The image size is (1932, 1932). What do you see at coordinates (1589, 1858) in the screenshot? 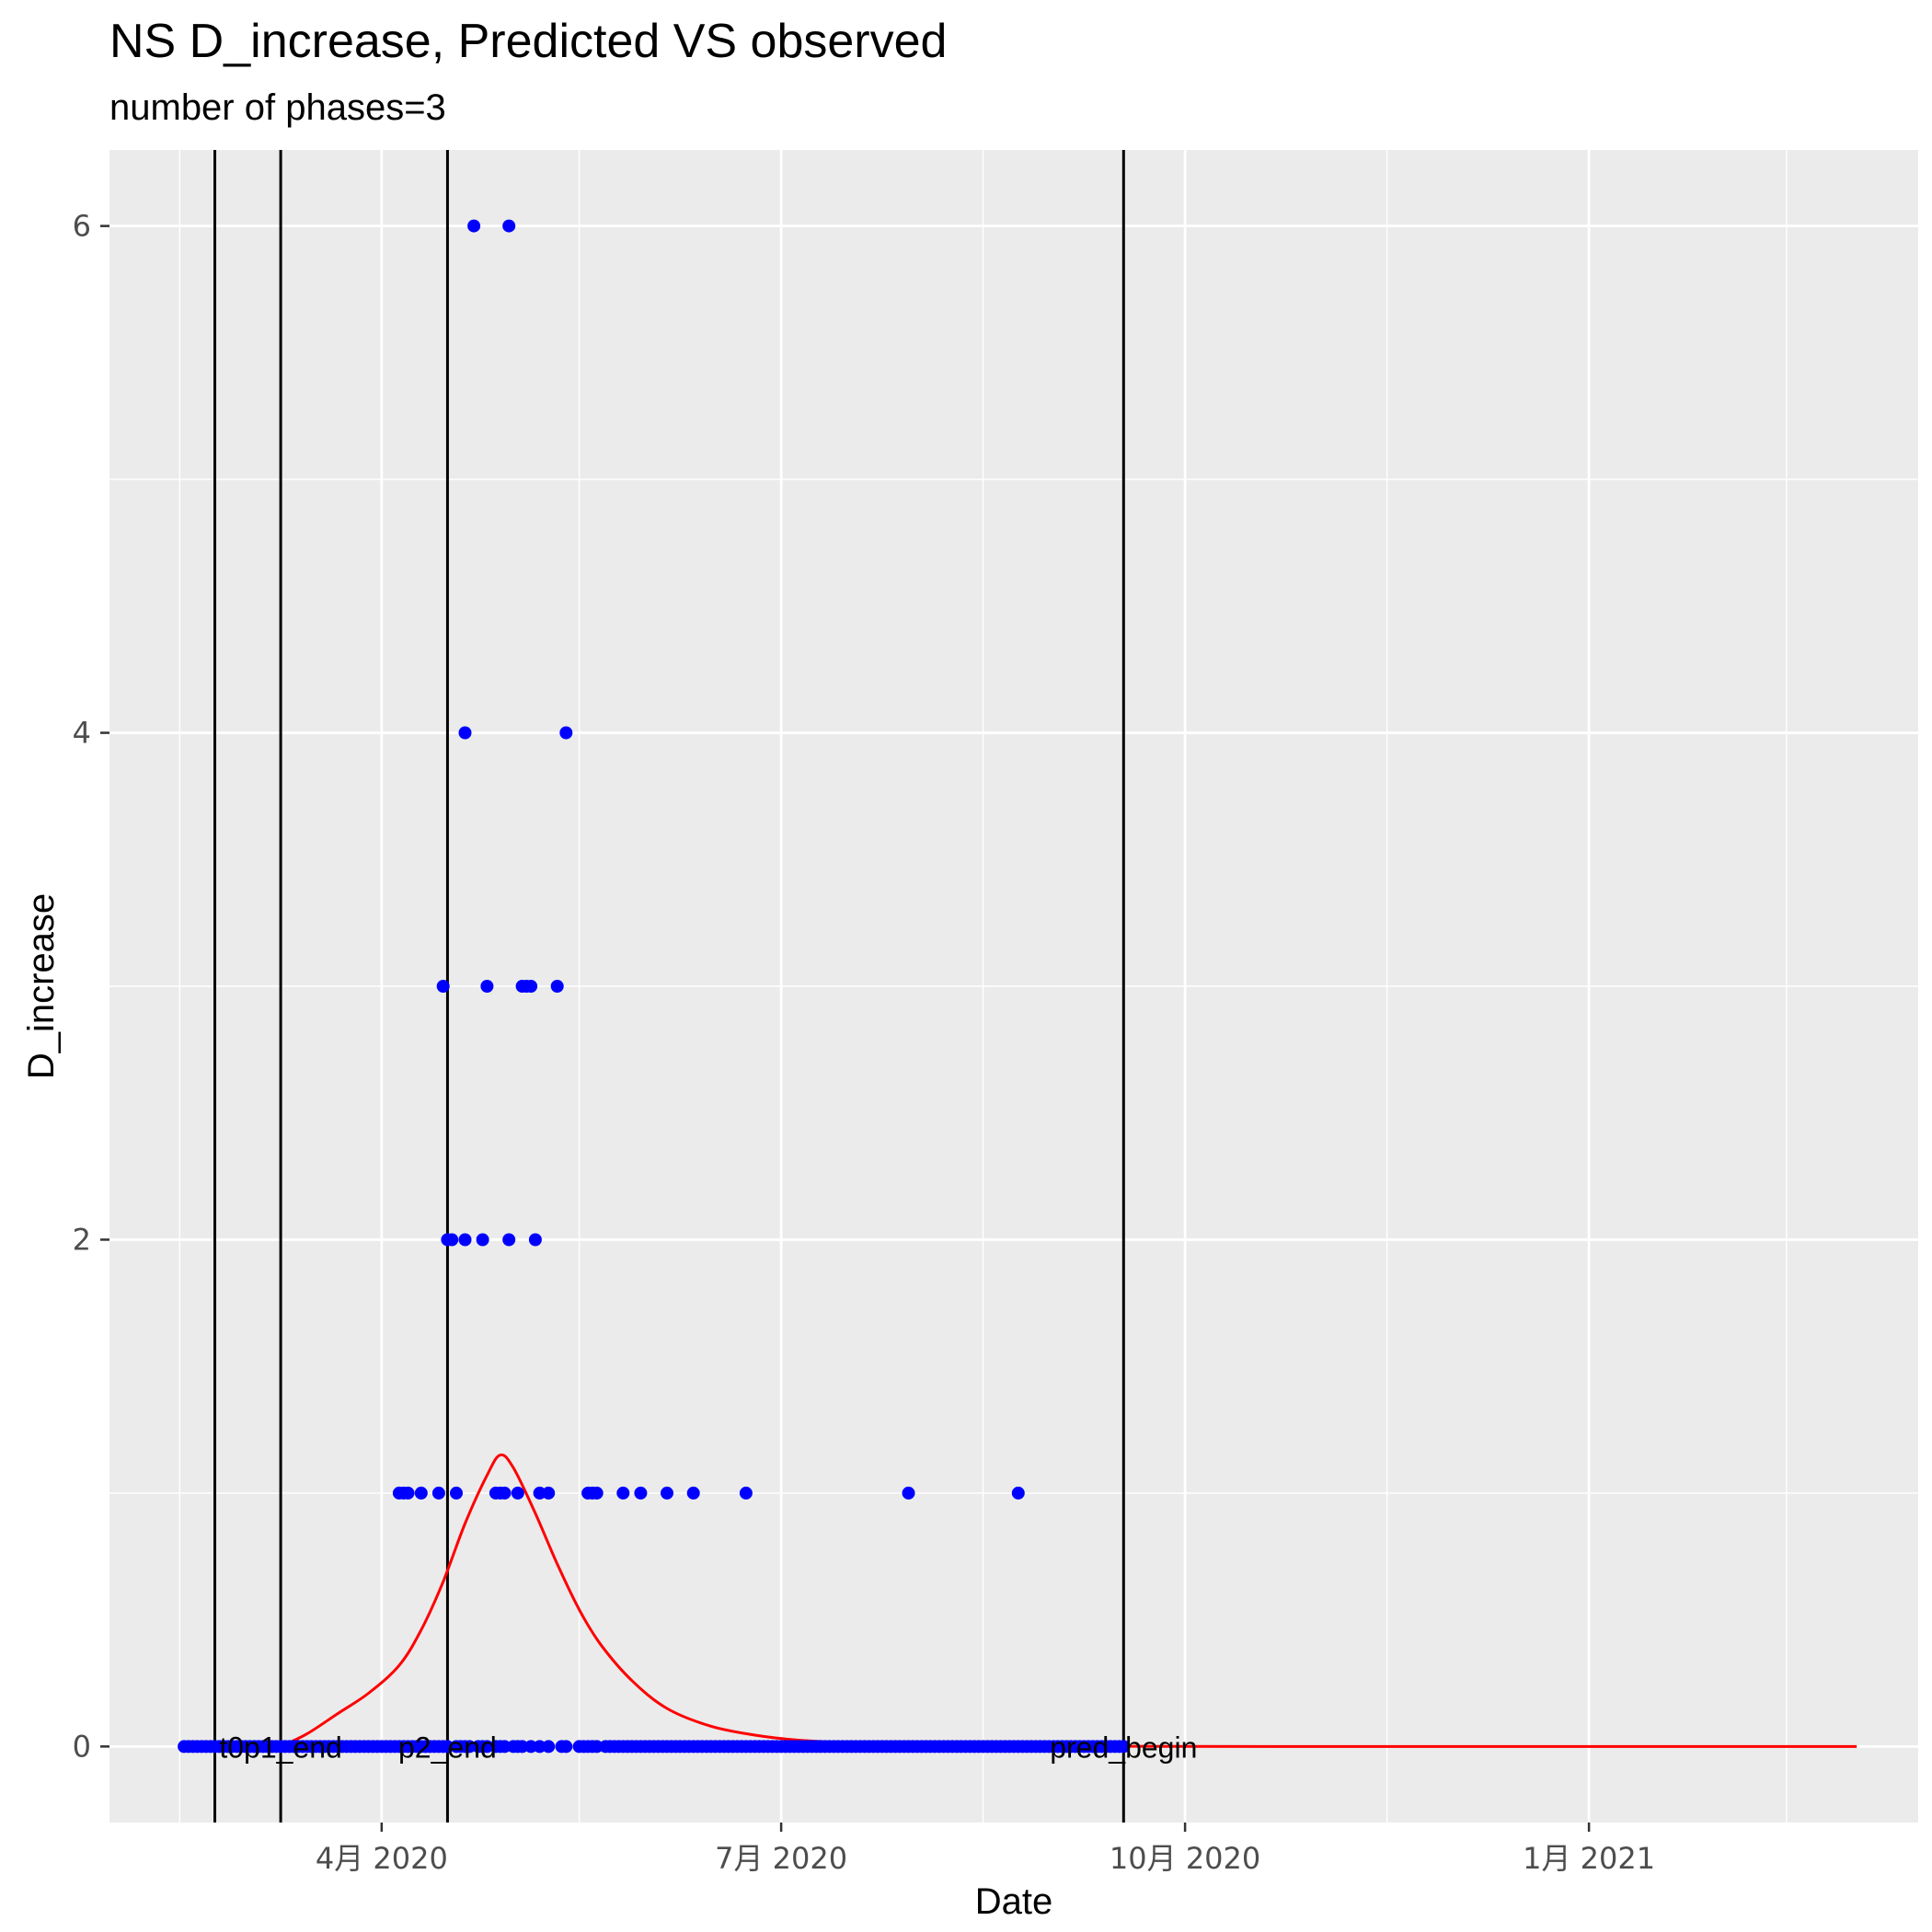
I see `x-tick-label: 1月 2021` at bounding box center [1589, 1858].